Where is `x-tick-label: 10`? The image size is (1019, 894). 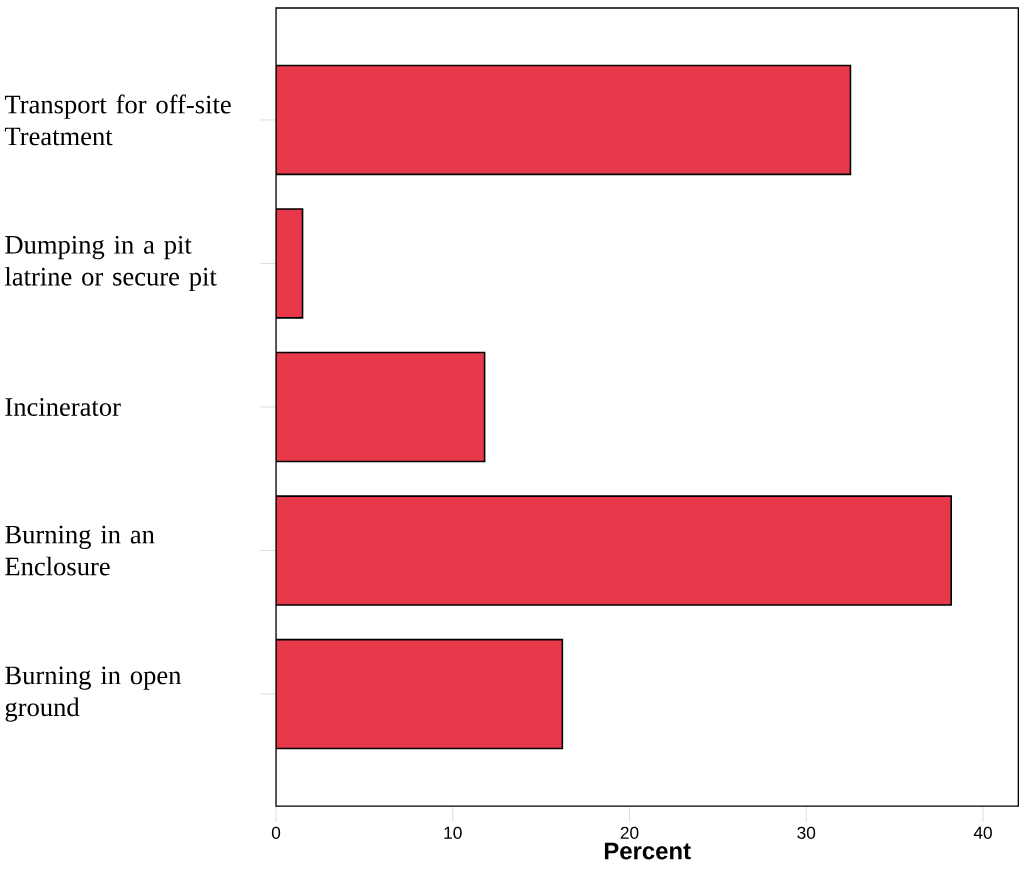 x-tick-label: 10 is located at coordinates (453, 833).